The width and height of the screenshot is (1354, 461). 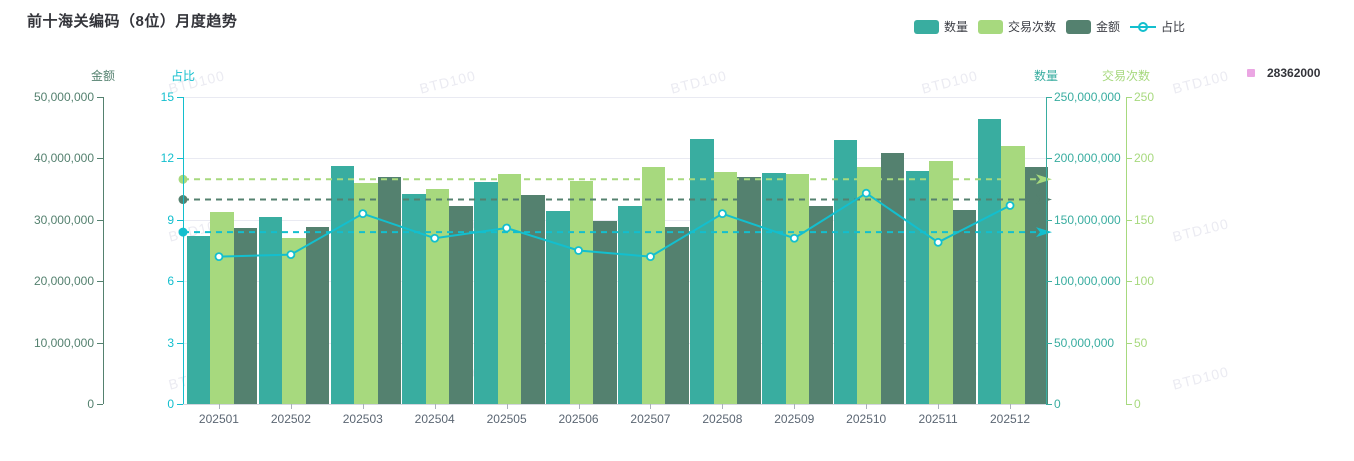 I want to click on legend-line-icon-line, so click(x=1142, y=26).